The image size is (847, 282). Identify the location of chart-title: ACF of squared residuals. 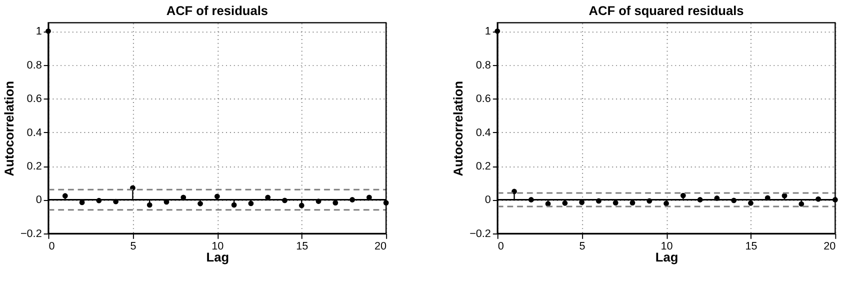
(666, 10).